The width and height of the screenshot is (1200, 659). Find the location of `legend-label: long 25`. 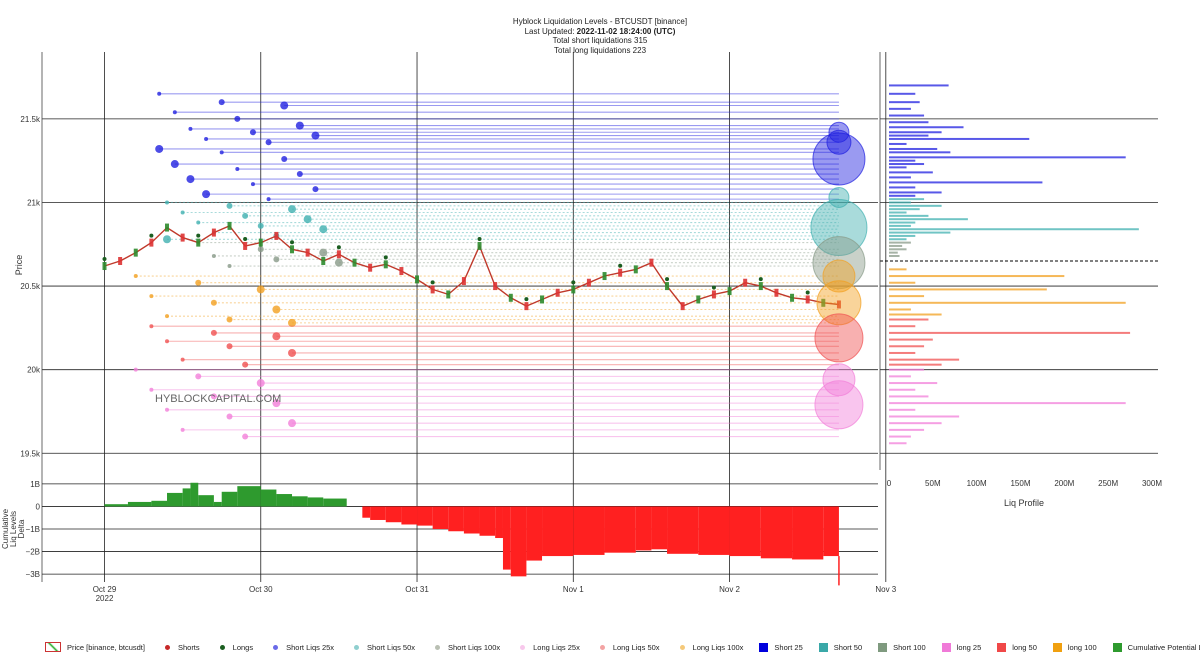

legend-label: long 25 is located at coordinates (969, 647).